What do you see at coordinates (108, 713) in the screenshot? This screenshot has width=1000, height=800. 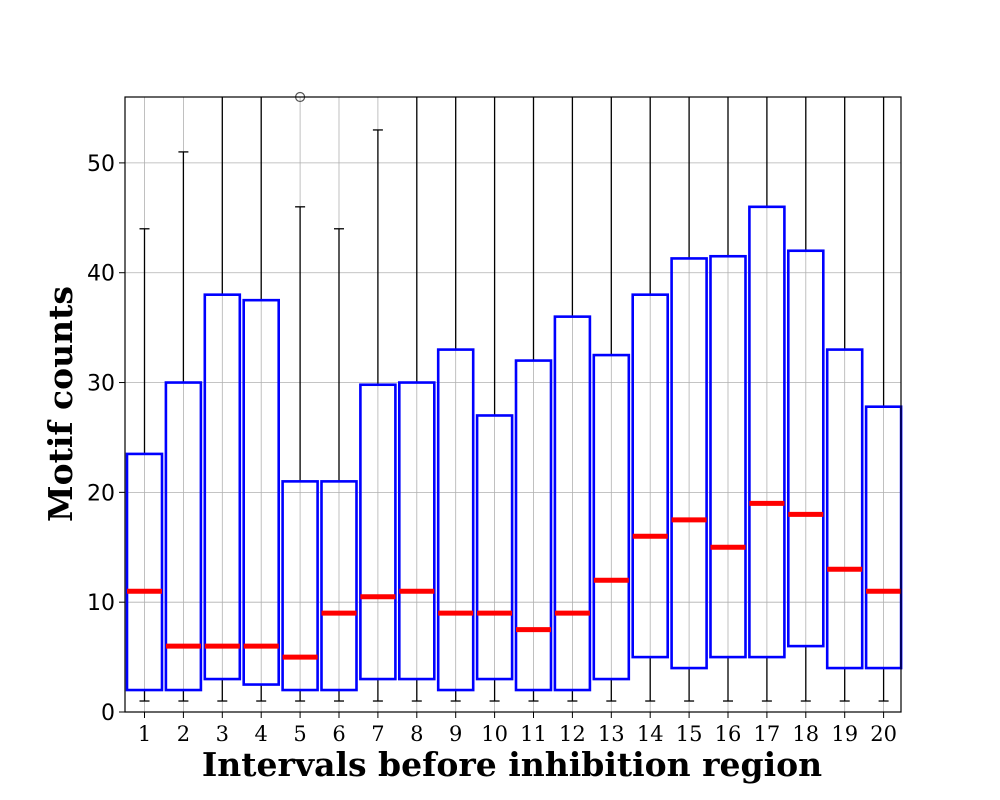 I see `y-tick-label: 0` at bounding box center [108, 713].